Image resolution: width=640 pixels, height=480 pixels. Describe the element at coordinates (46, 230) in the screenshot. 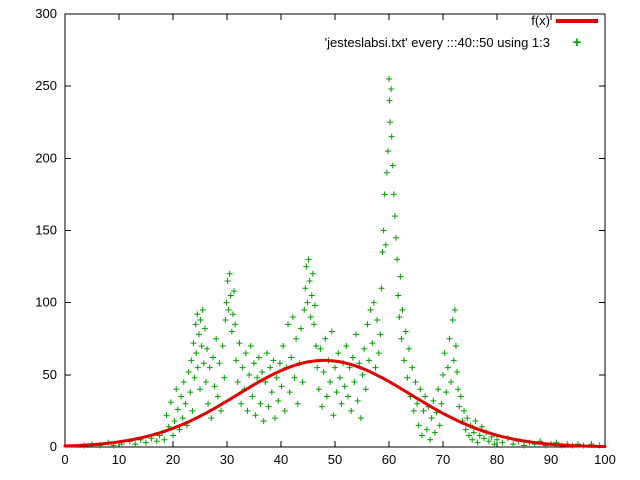

I see `y-tick-label: 150` at that location.